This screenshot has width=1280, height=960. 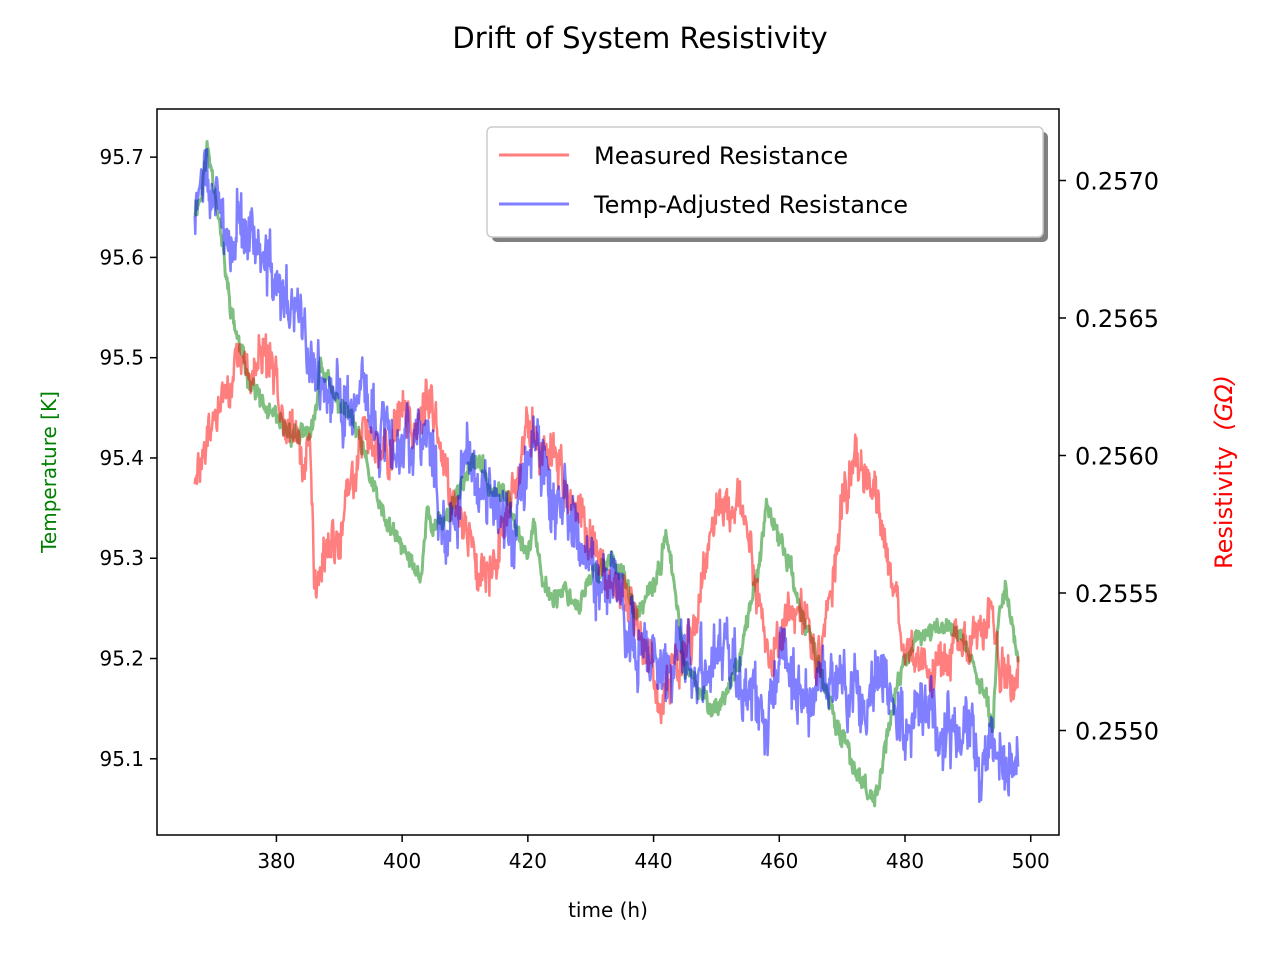 I want to click on legend-box, so click(x=765, y=182).